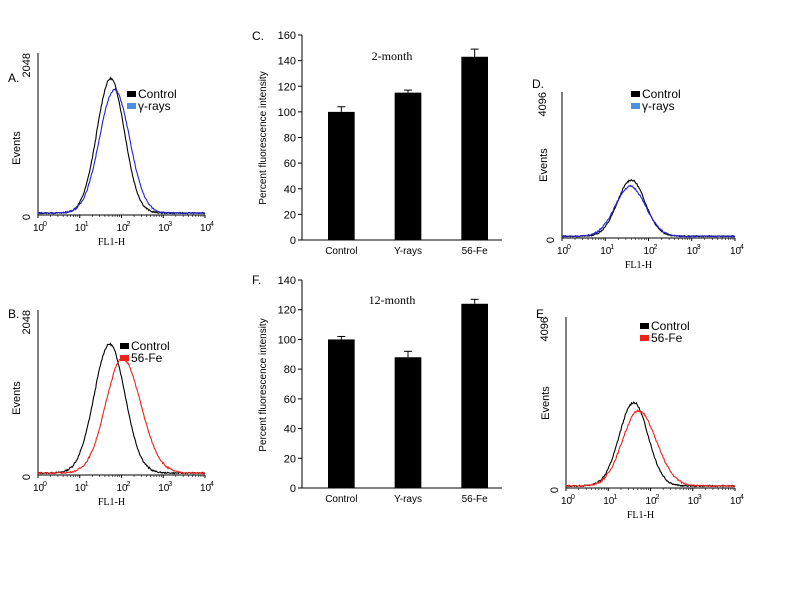  What do you see at coordinates (287, 87) in the screenshot?
I see `y-tick-label: 120` at bounding box center [287, 87].